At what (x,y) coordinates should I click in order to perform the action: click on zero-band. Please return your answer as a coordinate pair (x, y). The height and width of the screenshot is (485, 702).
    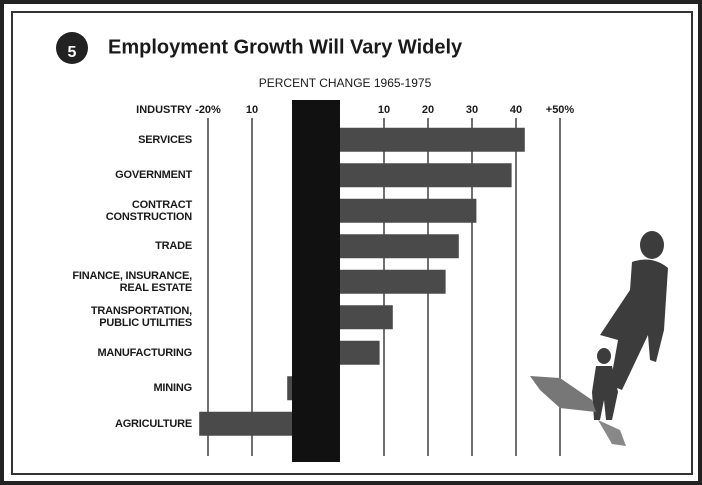
    Looking at the image, I should click on (316, 281).